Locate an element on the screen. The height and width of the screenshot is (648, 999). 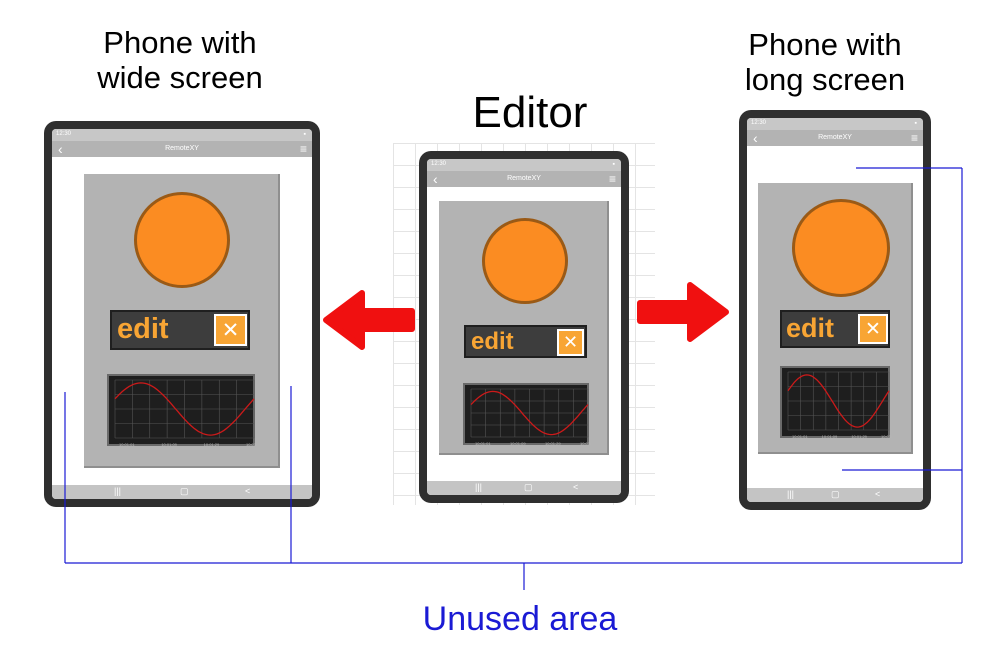
wide-caption-line-2: wide screen is located at coordinates (180, 77).